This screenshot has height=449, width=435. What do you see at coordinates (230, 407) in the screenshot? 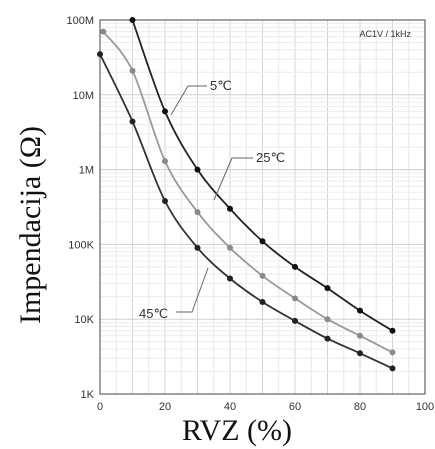
I see `x-tick-label: 40` at bounding box center [230, 407].